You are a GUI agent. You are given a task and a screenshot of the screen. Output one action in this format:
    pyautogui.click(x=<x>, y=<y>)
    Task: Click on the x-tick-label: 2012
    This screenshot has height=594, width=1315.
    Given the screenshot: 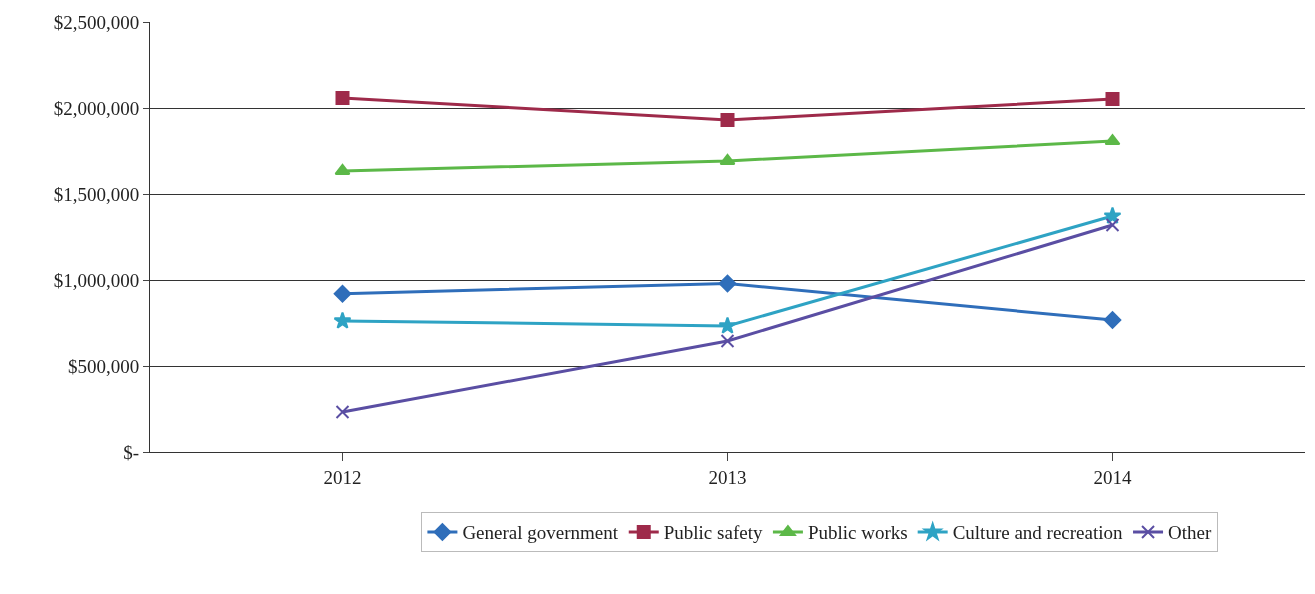 What is the action you would take?
    pyautogui.click(x=342, y=477)
    